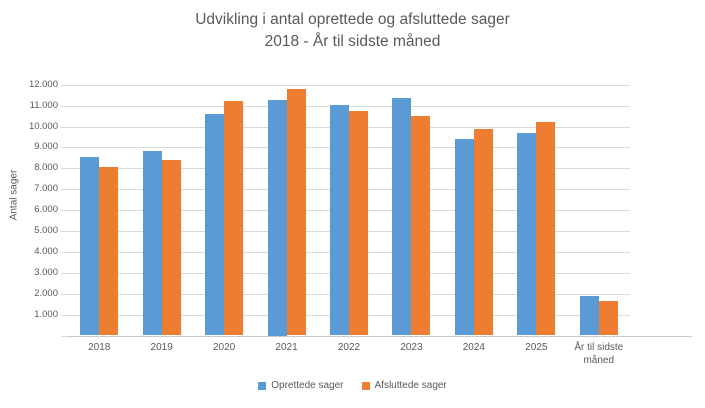 This screenshot has height=408, width=705. I want to click on bar-oprettede-sager-2019, so click(152, 243).